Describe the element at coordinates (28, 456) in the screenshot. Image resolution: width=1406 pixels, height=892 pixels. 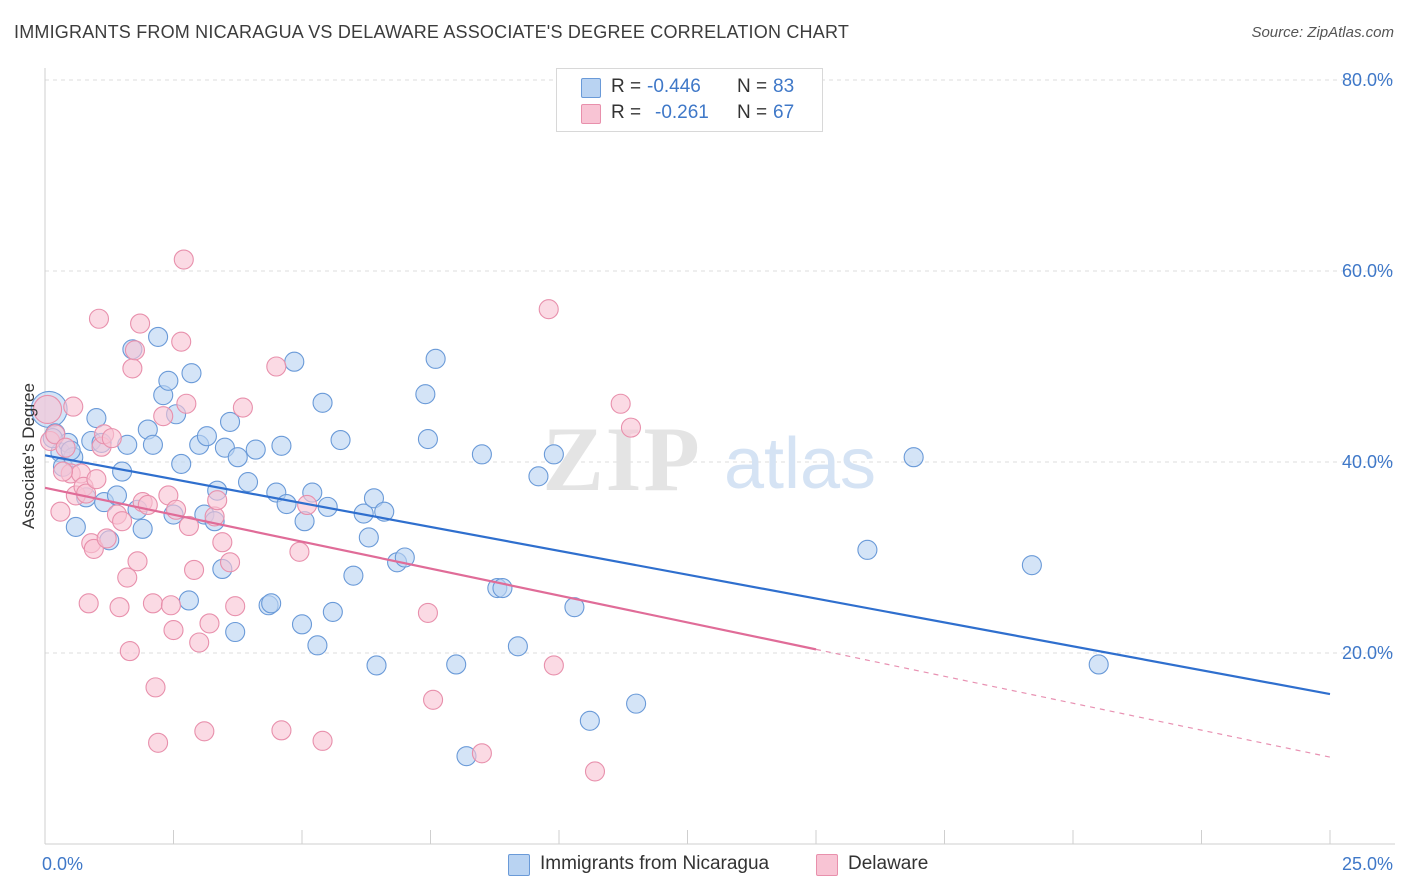
I see `y-axis-label: Associate's Degree` at that location.